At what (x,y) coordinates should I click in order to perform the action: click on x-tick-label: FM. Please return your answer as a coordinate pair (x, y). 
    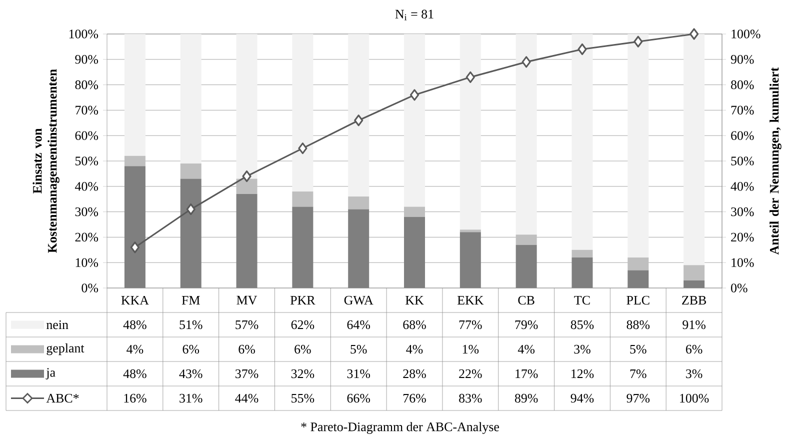
    Looking at the image, I should click on (191, 300).